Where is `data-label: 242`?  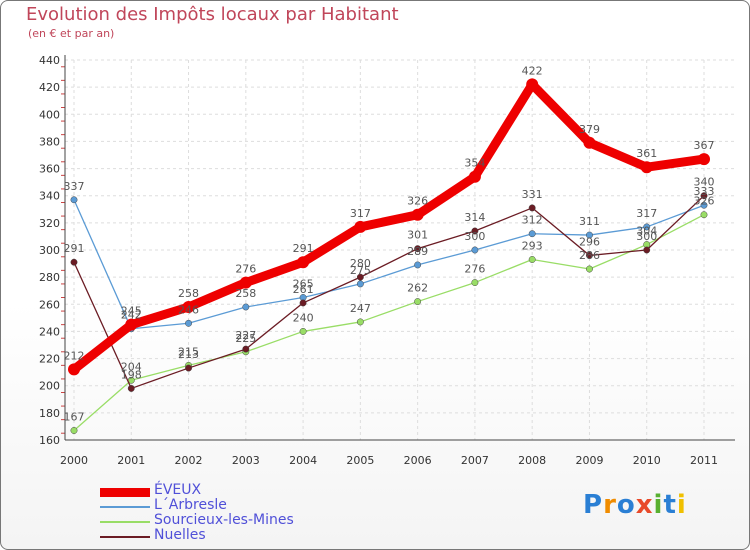
data-label: 242 is located at coordinates (131, 315).